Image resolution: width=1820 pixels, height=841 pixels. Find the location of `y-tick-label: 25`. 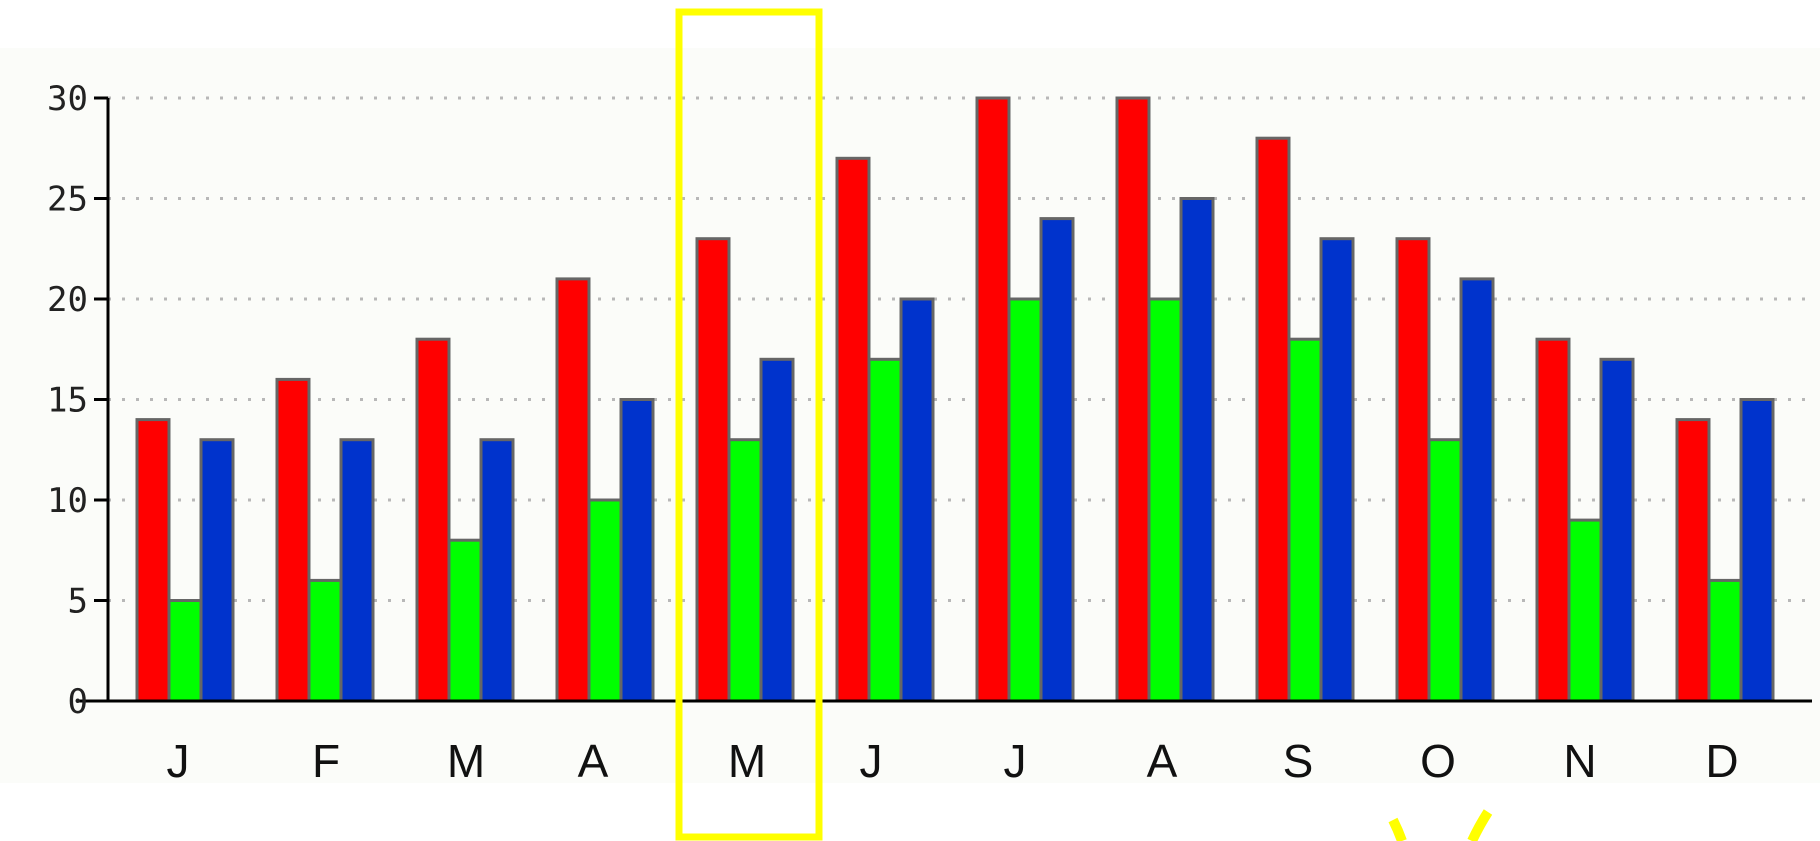

y-tick-label: 25 is located at coordinates (67, 200).